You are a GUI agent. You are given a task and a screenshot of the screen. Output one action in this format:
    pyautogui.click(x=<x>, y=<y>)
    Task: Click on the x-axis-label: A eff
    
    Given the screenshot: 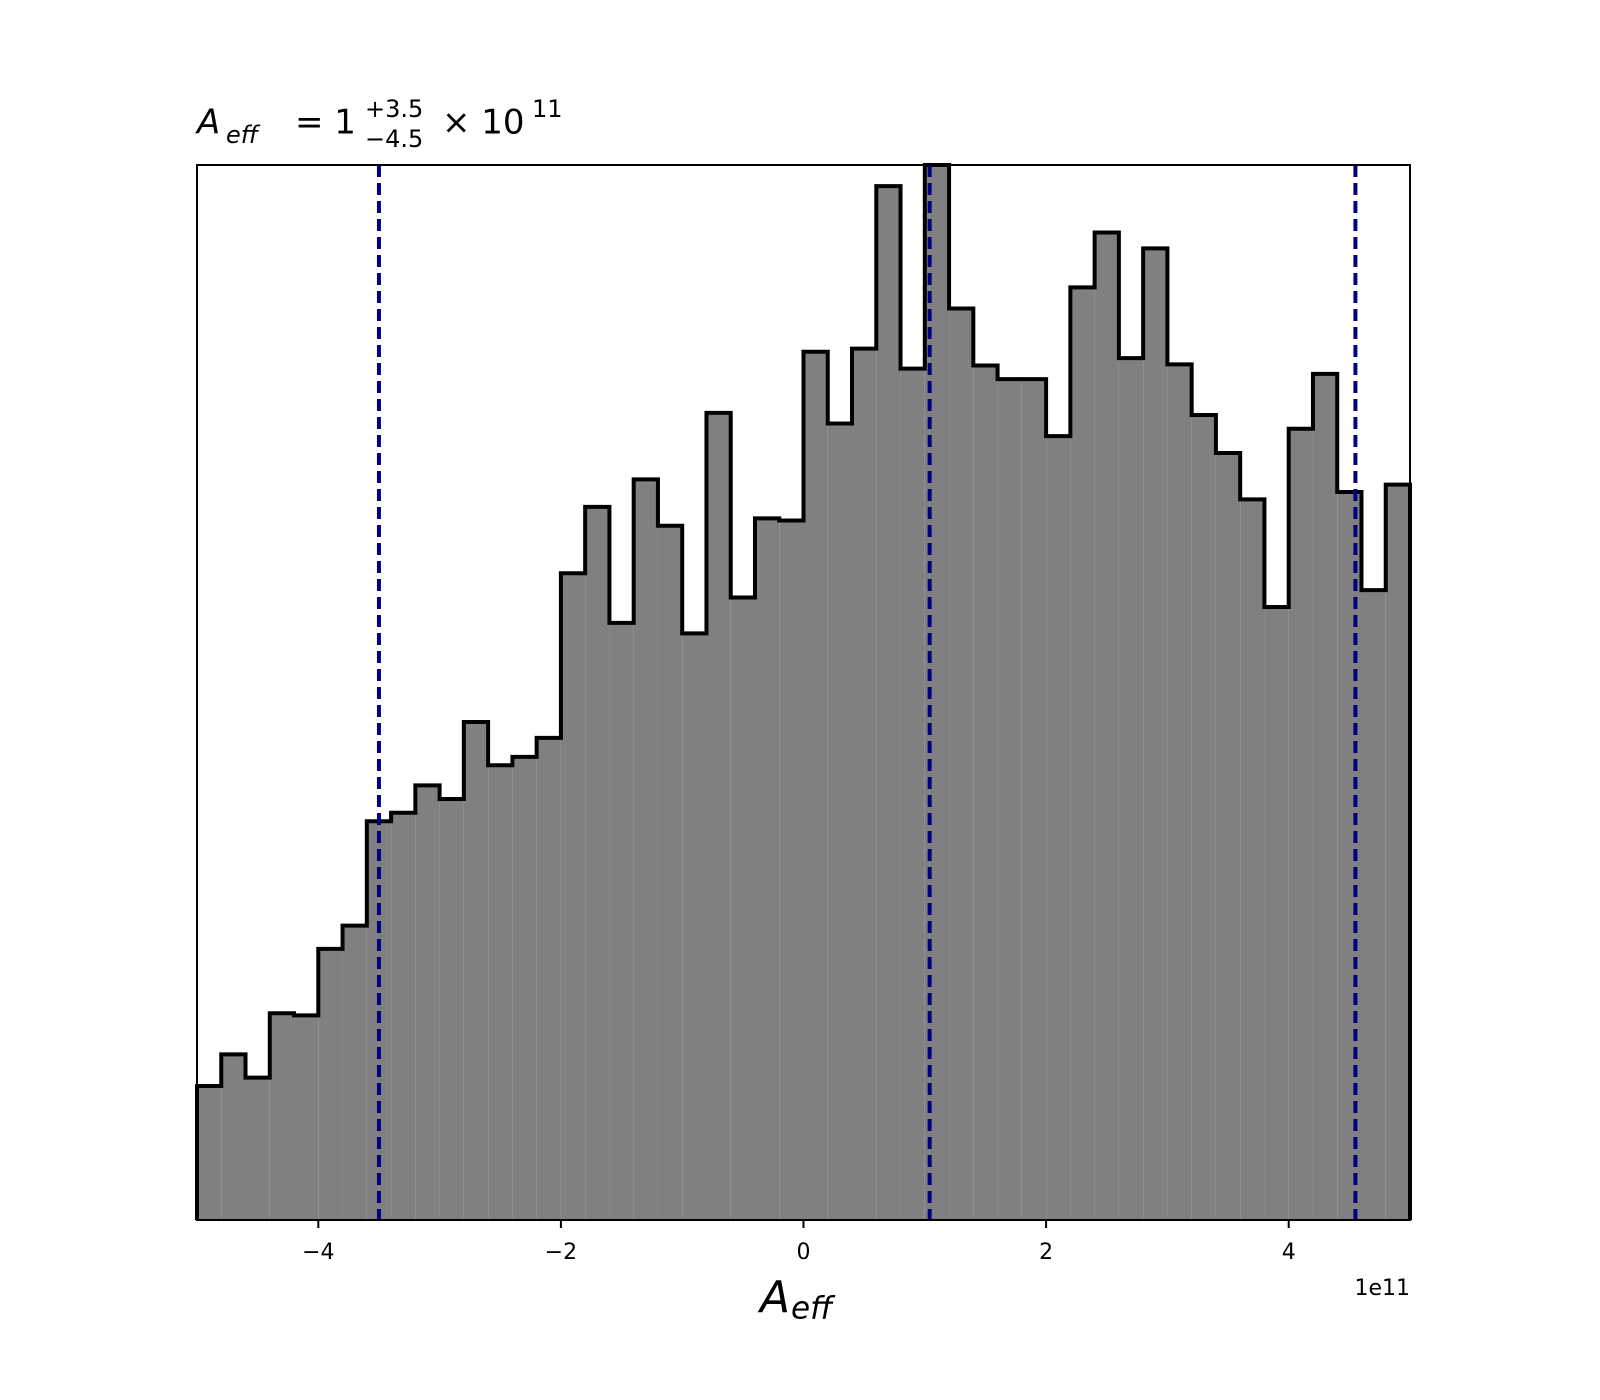 What is the action you would take?
    pyautogui.click(x=796, y=1299)
    